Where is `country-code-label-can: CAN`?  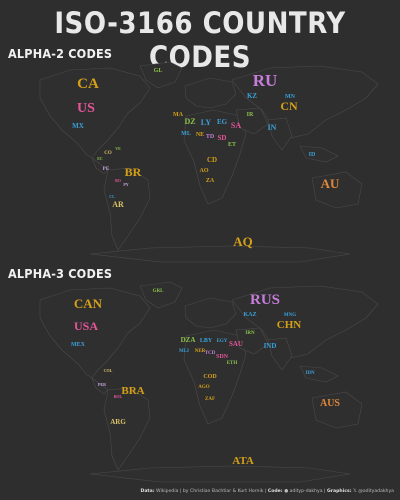 country-code-label-can: CAN is located at coordinates (88, 303).